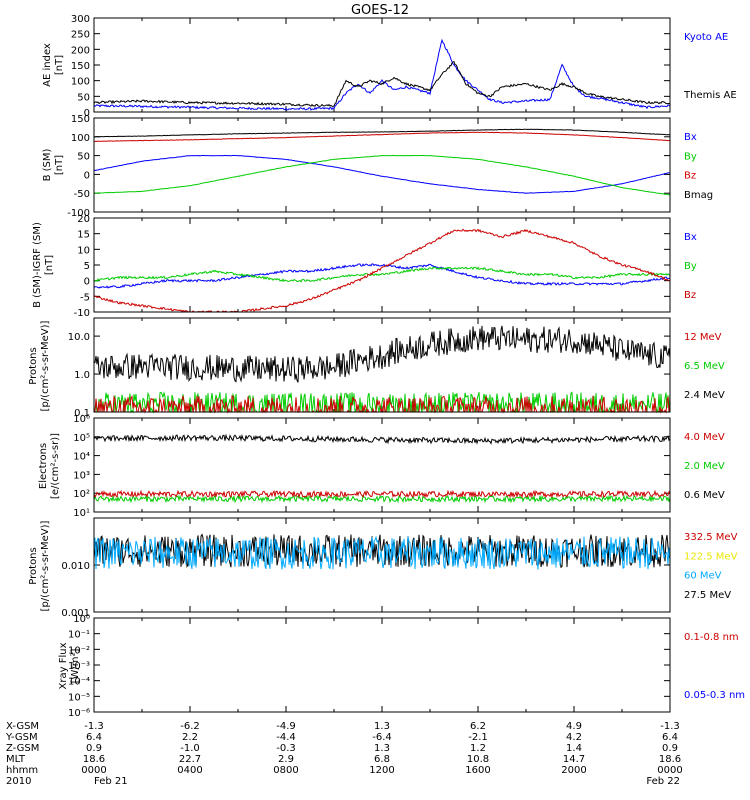 This screenshot has width=750, height=800. I want to click on bigrf-yticks: 20 15 10 5 0 -5 -10, so click(372, 266).